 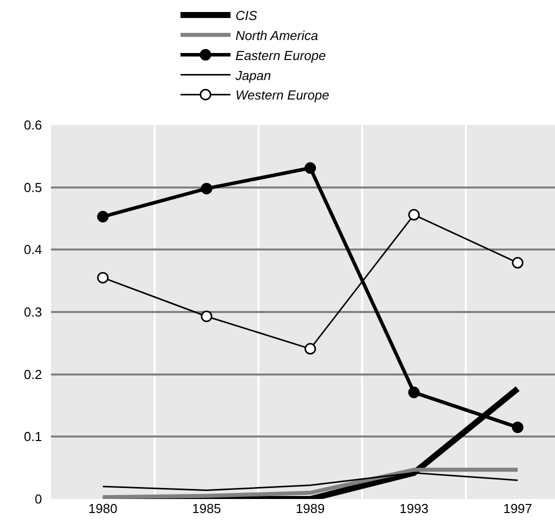 I want to click on y-tick-label: 0.1, so click(x=33, y=436).